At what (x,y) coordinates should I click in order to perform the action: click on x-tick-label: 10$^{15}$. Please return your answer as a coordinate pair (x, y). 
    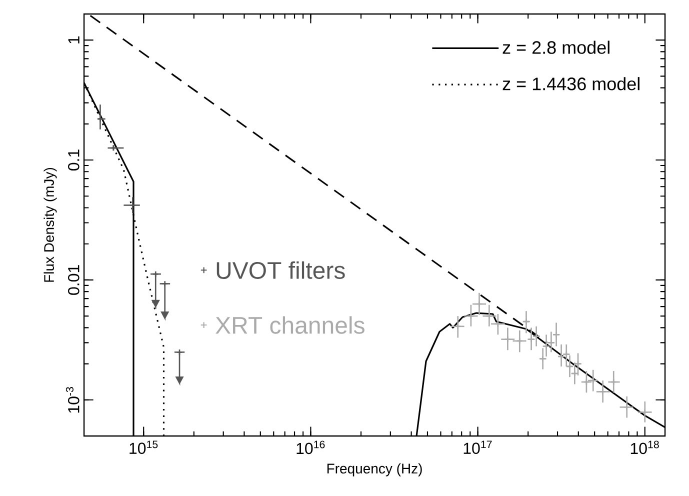
    Looking at the image, I should click on (144, 447).